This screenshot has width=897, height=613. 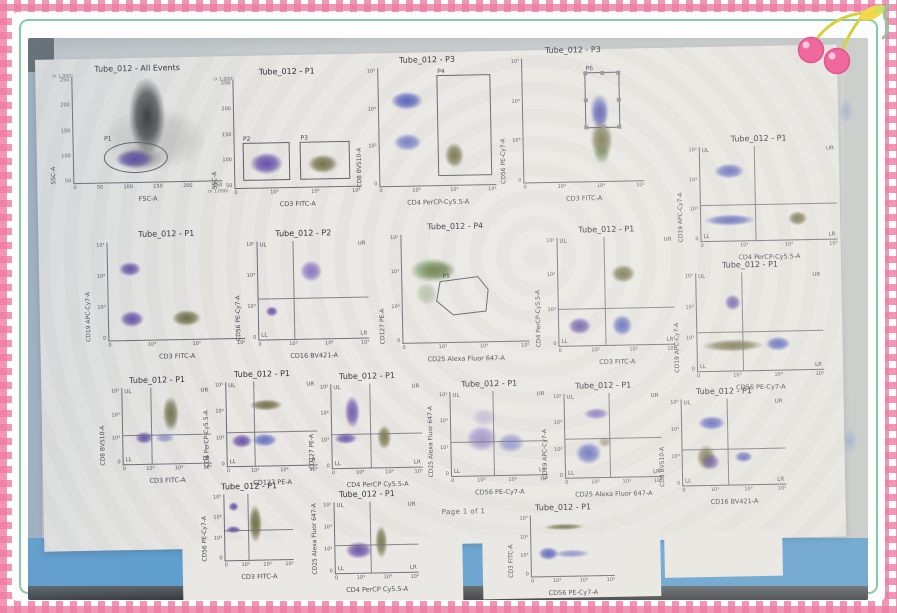 What do you see at coordinates (62, 77) in the screenshot?
I see `y-axis-unit: (x 1,000)` at bounding box center [62, 77].